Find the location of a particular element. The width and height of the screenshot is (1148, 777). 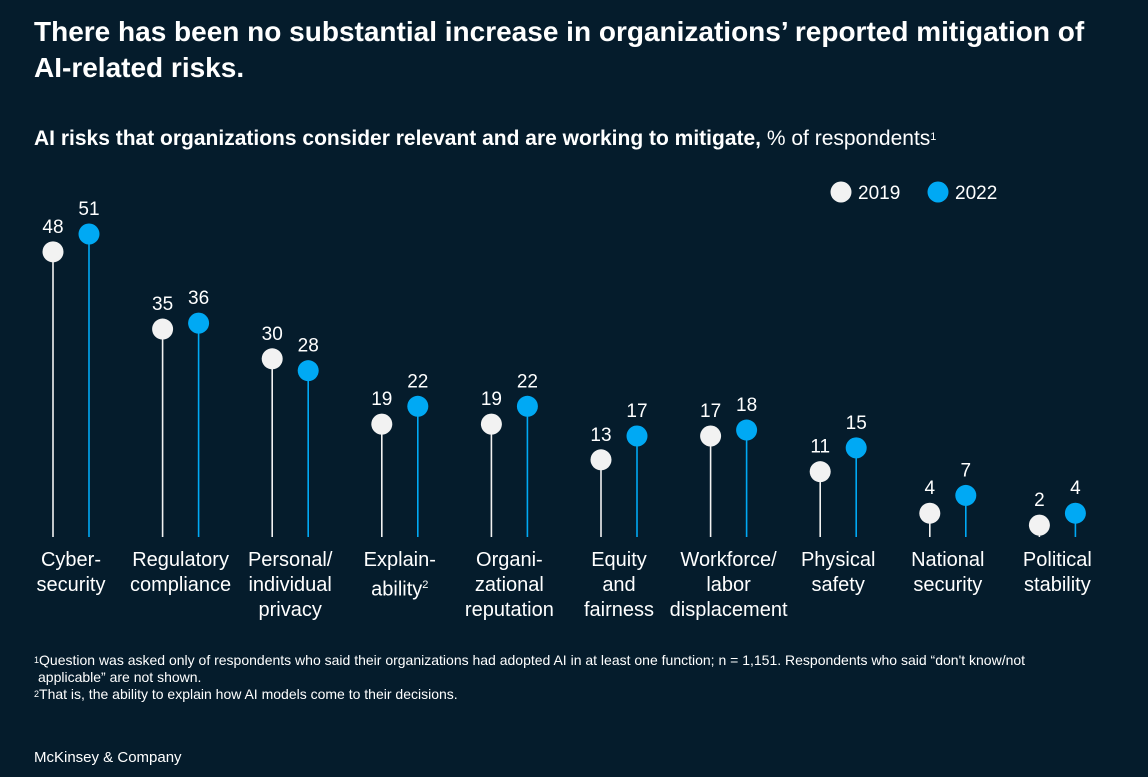

value-label-2019-8: 4 is located at coordinates (930, 488).